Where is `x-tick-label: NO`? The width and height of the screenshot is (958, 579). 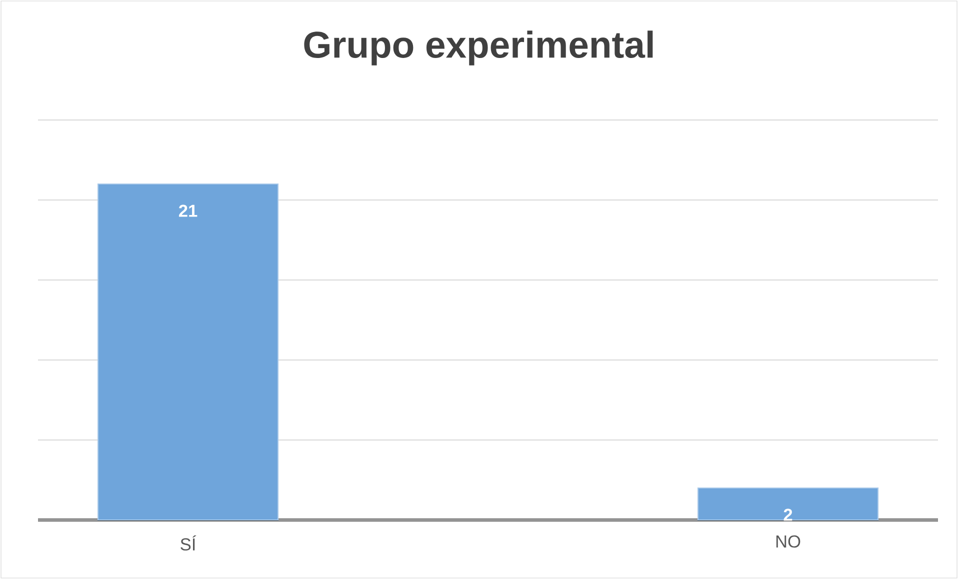 x-tick-label: NO is located at coordinates (788, 541).